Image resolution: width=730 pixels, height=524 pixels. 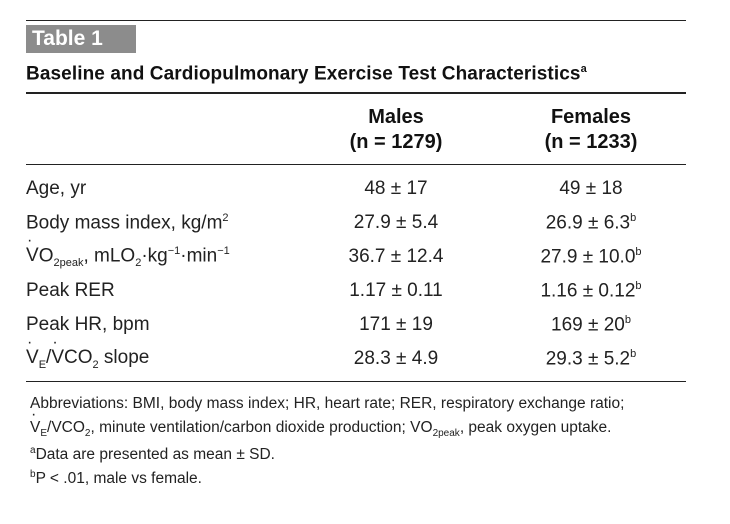 I want to click on table-label-badge: Table 1, so click(x=81, y=39).